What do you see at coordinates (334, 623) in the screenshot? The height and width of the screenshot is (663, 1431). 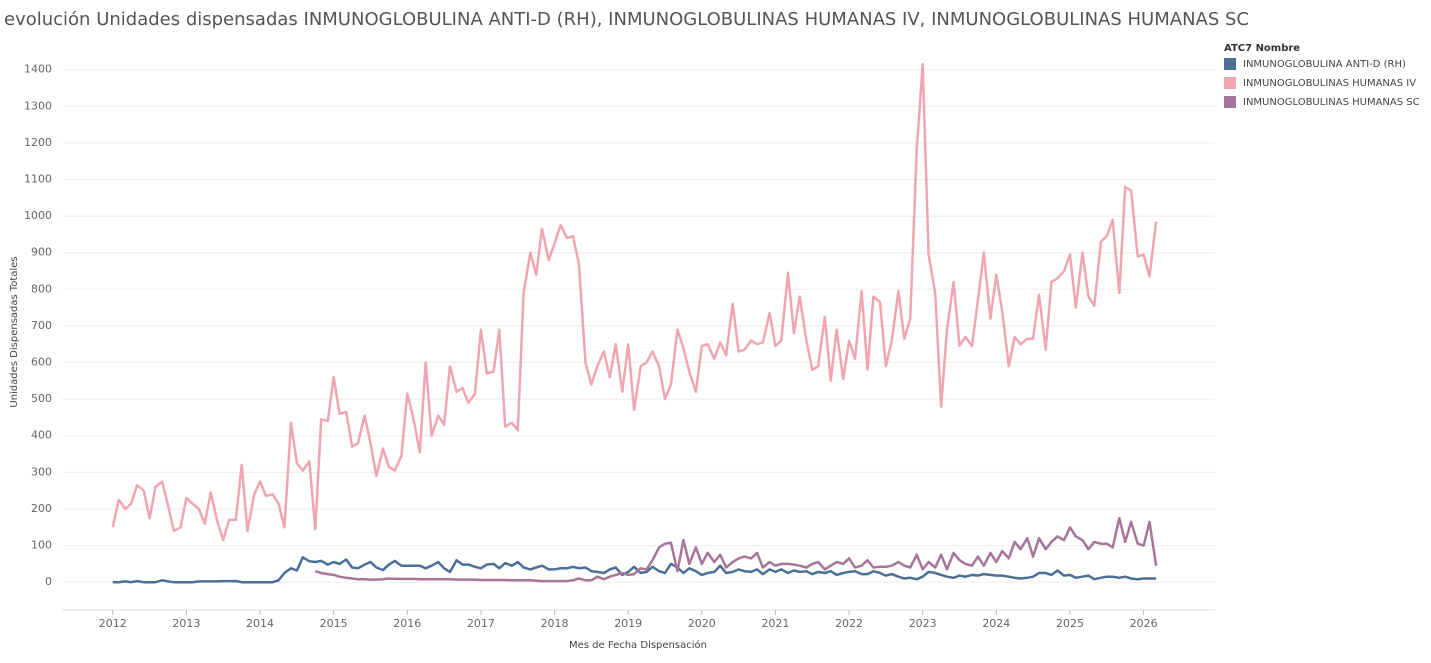 I see `x-tick-label: 2015` at bounding box center [334, 623].